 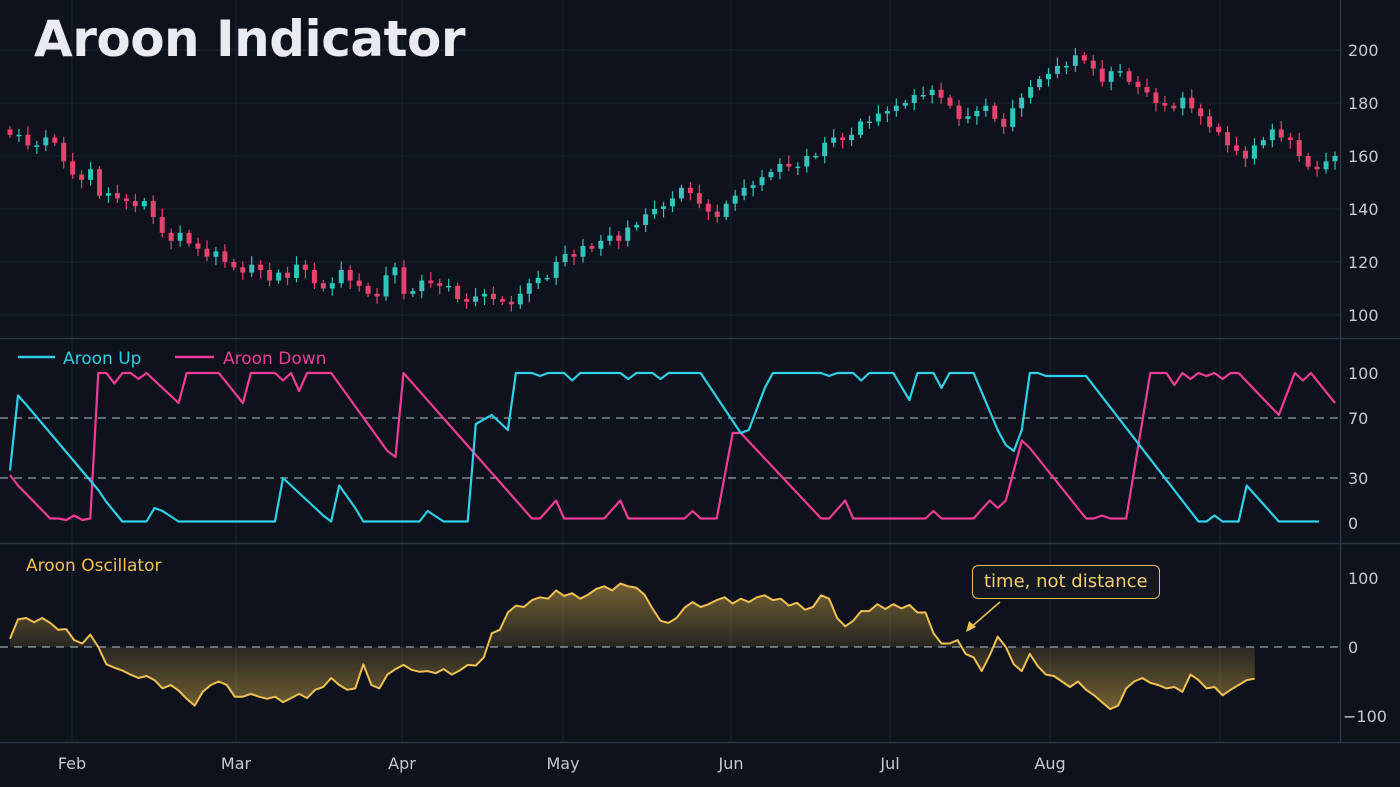 What do you see at coordinates (983, 616) in the screenshot?
I see `annotation-arrow` at bounding box center [983, 616].